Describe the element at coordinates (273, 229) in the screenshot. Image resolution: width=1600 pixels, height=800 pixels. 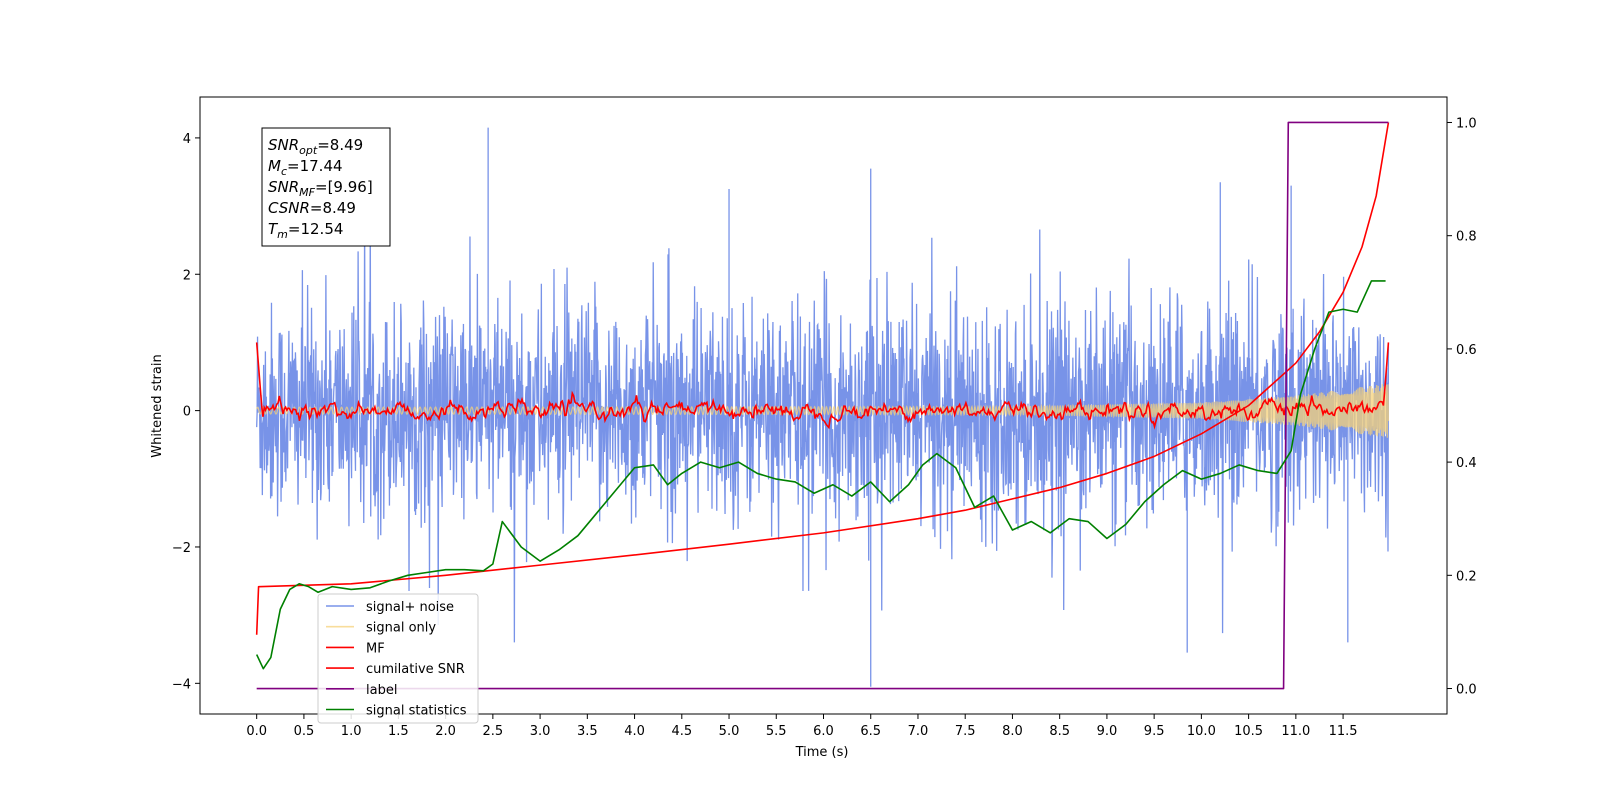
I see `info-symbol: T` at that location.